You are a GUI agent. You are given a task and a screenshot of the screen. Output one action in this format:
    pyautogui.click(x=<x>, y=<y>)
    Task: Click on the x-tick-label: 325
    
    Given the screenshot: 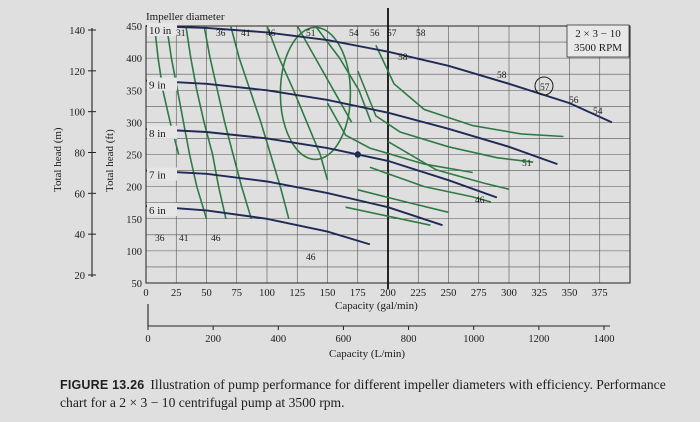 What is the action you would take?
    pyautogui.click(x=539, y=293)
    